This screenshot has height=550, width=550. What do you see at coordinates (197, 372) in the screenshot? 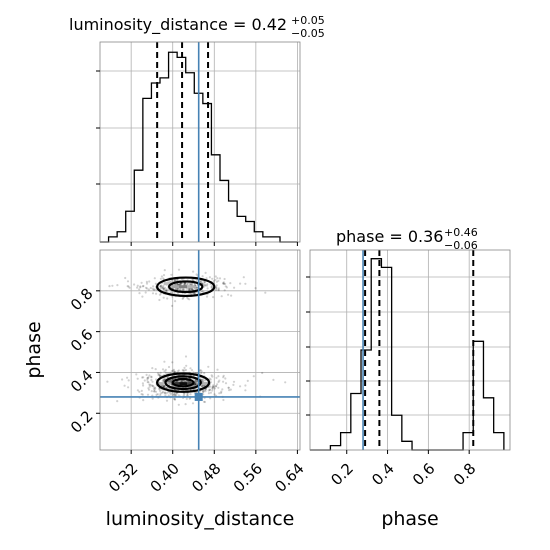
I see `tick-marks` at bounding box center [197, 372].